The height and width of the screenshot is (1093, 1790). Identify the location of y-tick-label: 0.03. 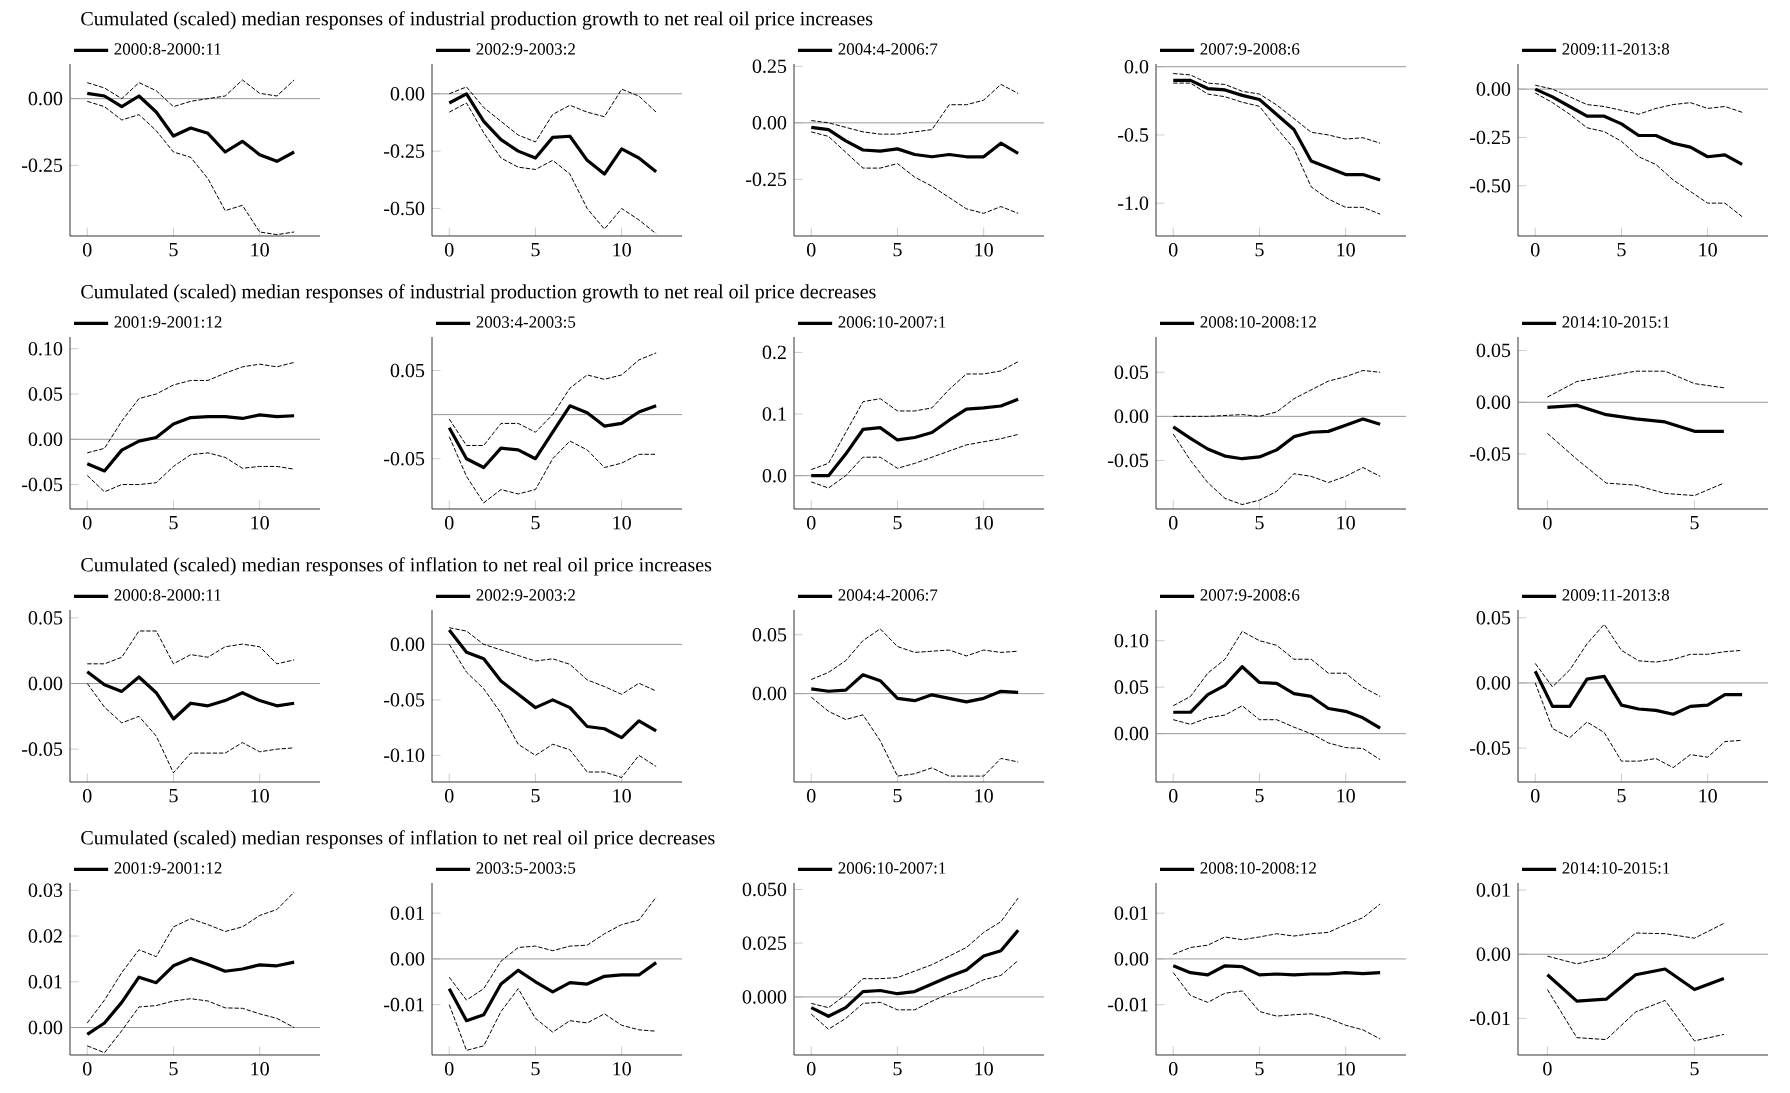
(45, 890).